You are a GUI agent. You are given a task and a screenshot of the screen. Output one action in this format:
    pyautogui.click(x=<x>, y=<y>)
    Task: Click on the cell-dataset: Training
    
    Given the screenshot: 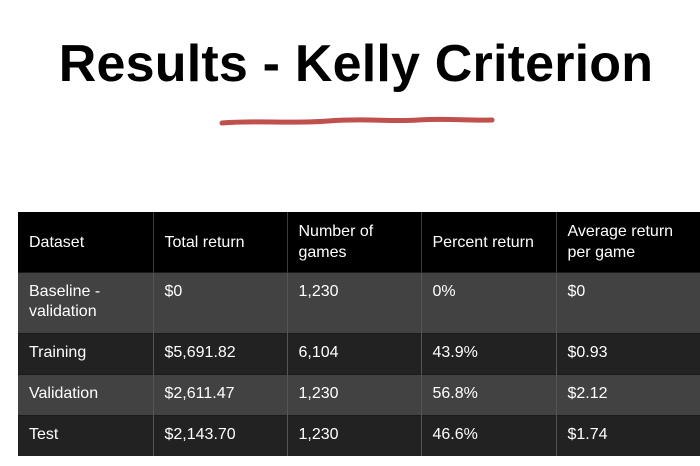 What is the action you would take?
    pyautogui.click(x=85, y=354)
    